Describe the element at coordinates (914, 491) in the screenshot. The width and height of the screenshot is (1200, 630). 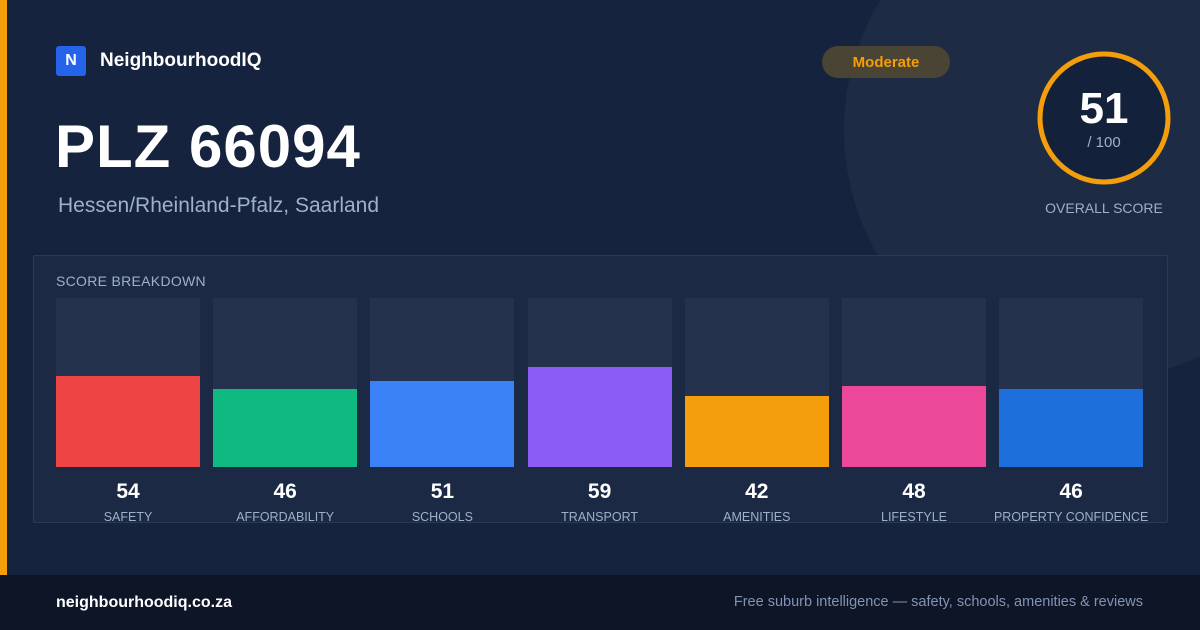
I see `bar-value: 48` at that location.